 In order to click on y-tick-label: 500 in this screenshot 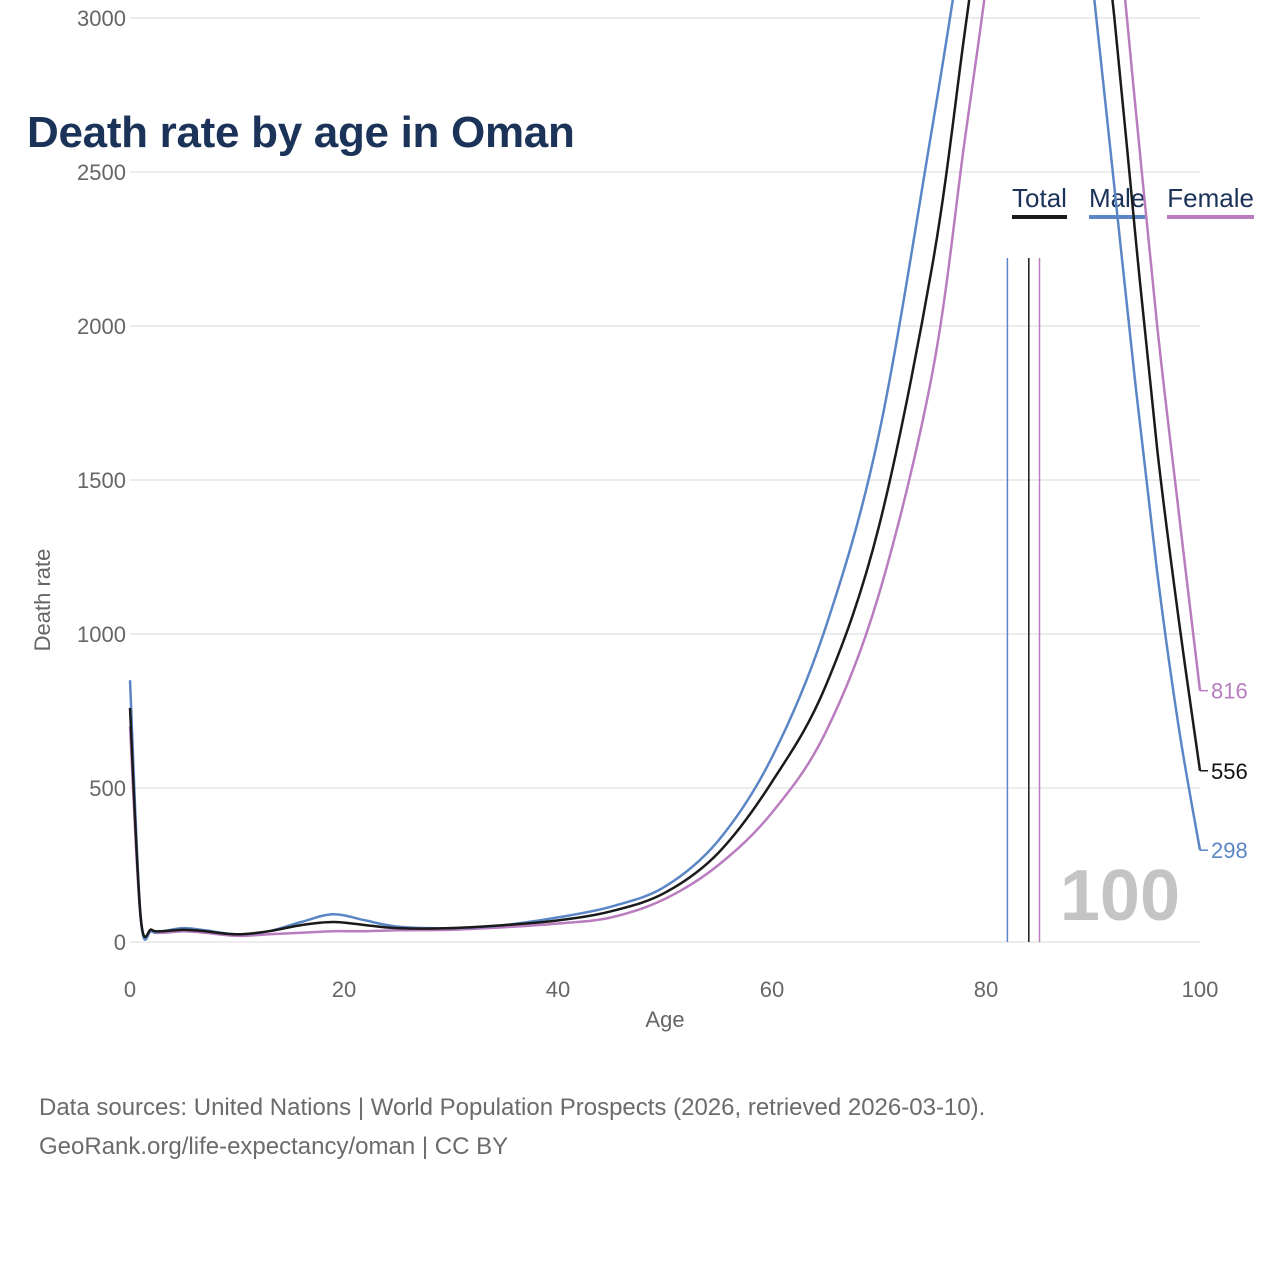, I will do `click(107, 788)`.